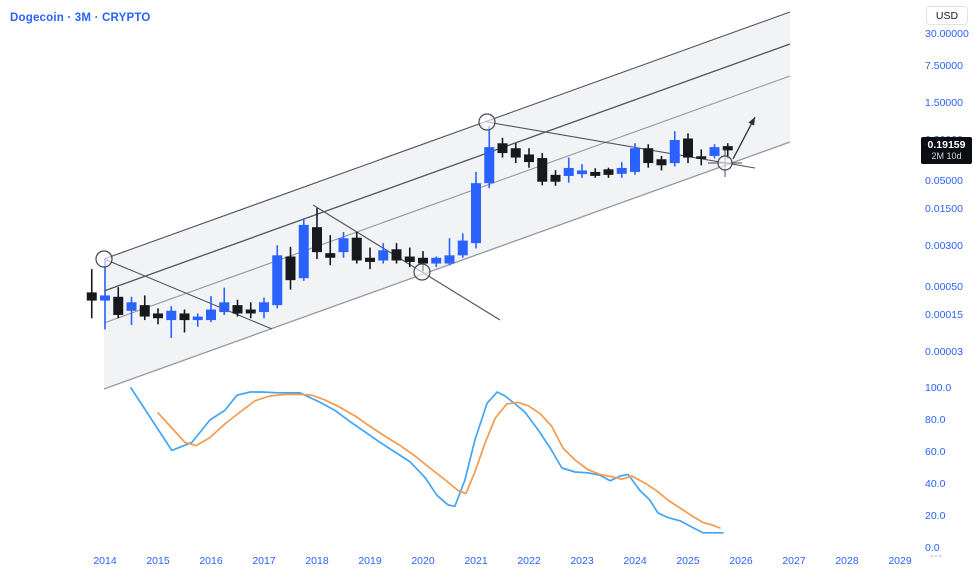 Image resolution: width=974 pixels, height=575 pixels. Describe the element at coordinates (935, 516) in the screenshot. I see `oscillator-tick-label: 20.0` at that location.